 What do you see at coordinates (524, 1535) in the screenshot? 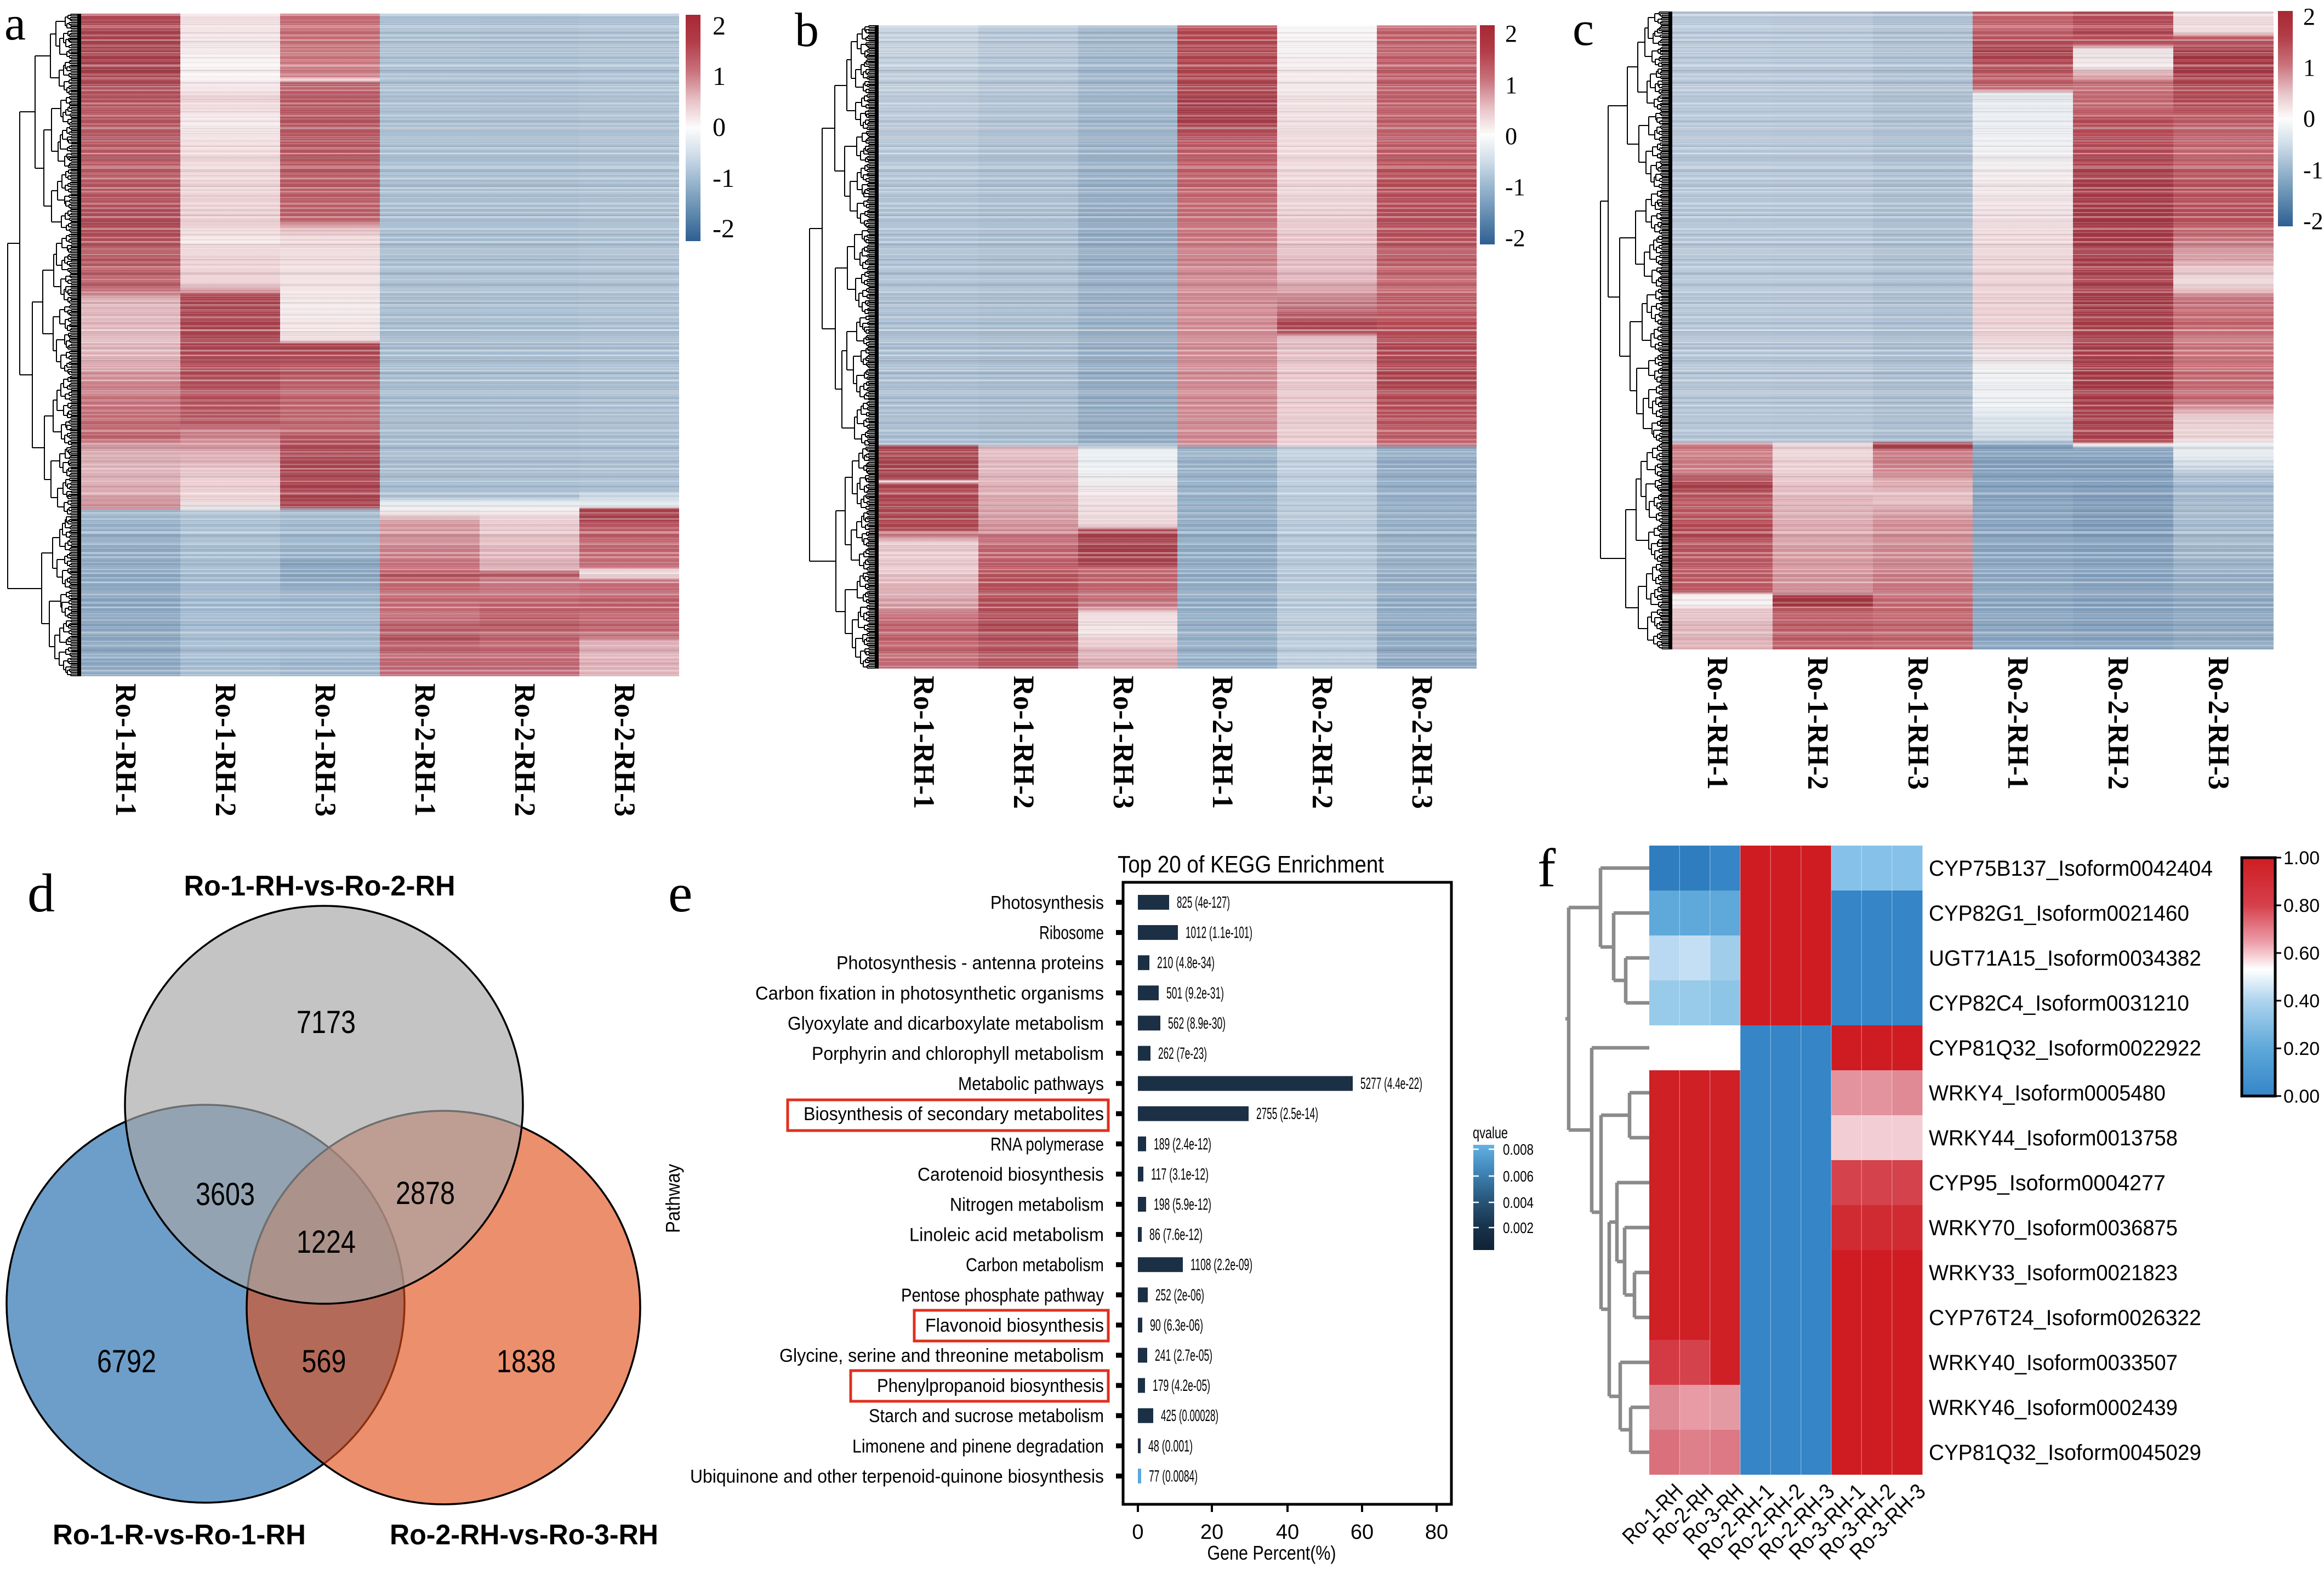
I see `svg-text: Ro-2-RH-vs-Ro-3-RH` at bounding box center [524, 1535].